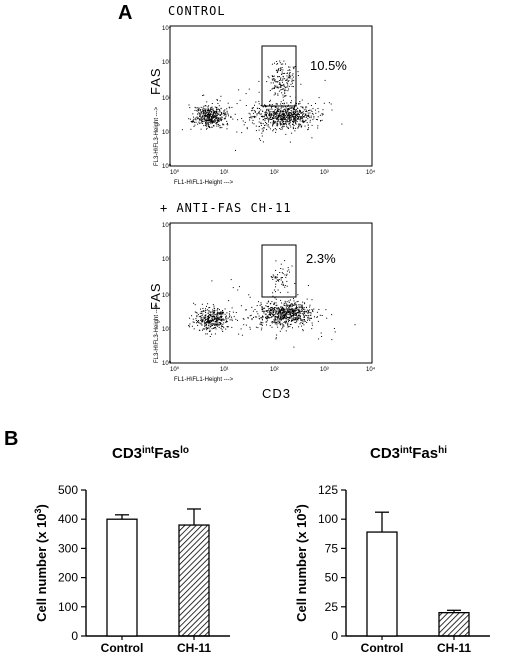 The height and width of the screenshot is (656, 520). Describe the element at coordinates (454, 648) in the screenshot. I see `x-tick-label: CH-11` at that location.